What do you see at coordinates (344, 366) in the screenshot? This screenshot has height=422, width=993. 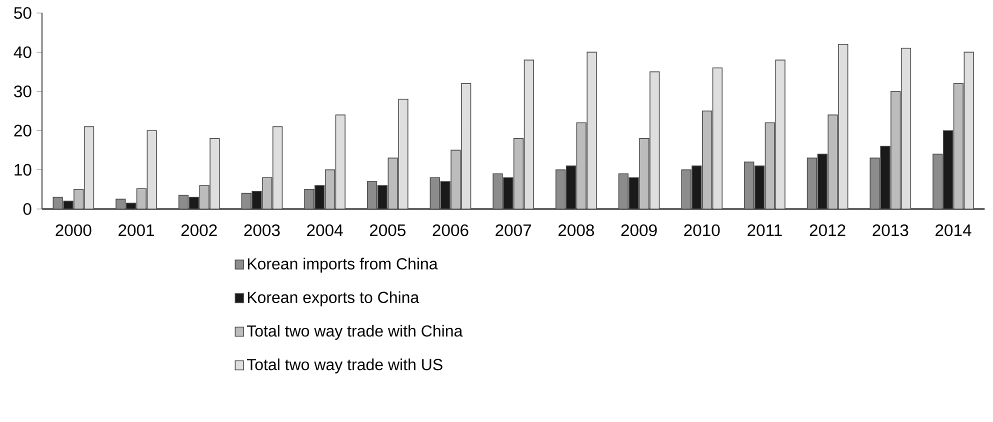 I see `legend-label: Total two way trade with US` at bounding box center [344, 366].